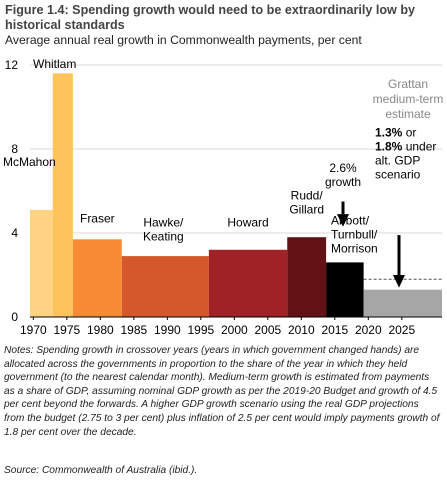  Describe the element at coordinates (165, 286) in the screenshot. I see `bar-hawke-keating` at that location.